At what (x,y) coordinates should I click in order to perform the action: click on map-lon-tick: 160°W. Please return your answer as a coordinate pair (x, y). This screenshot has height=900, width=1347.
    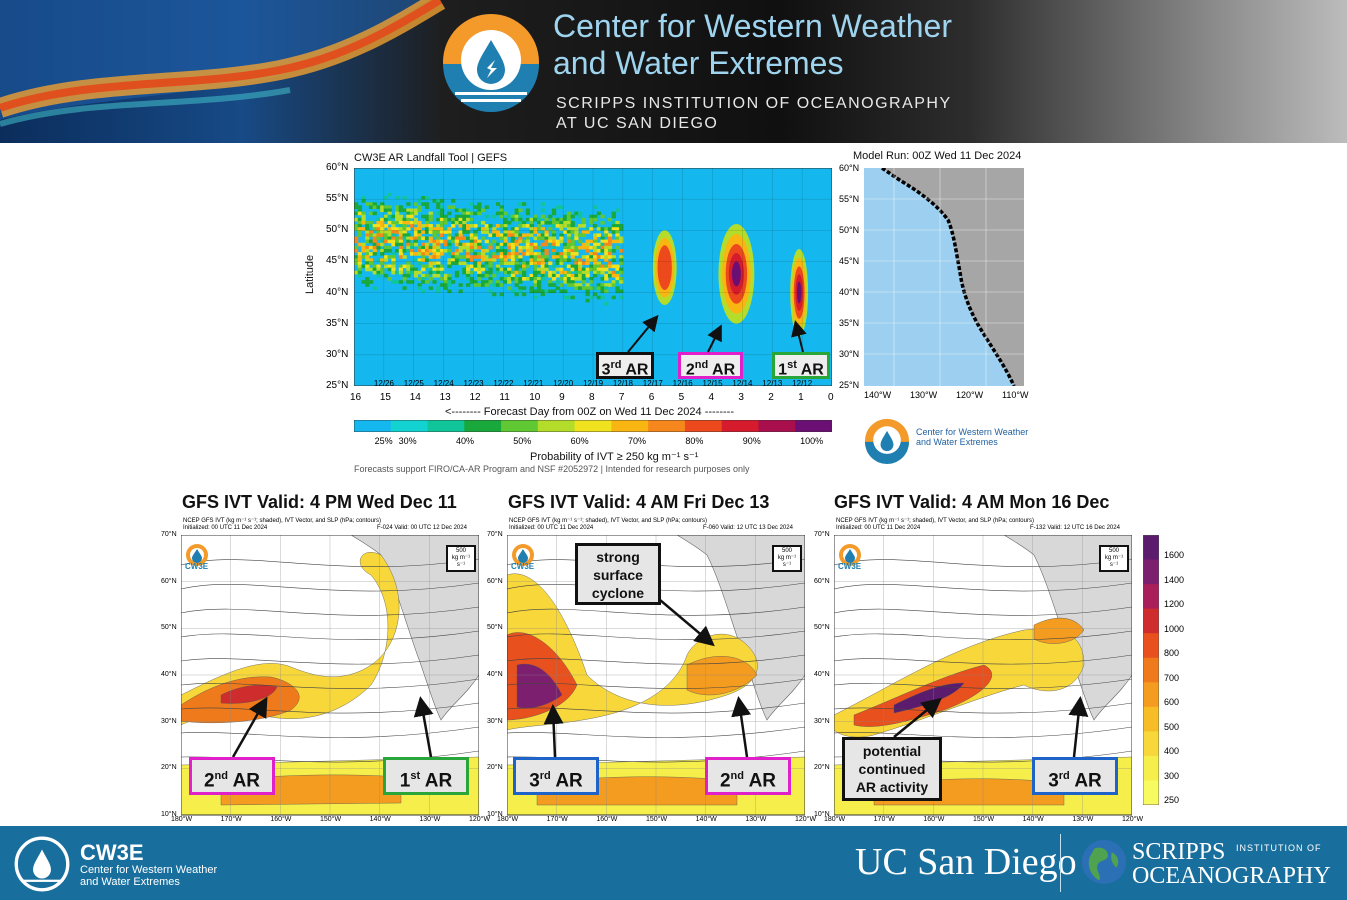
    Looking at the image, I should click on (607, 819).